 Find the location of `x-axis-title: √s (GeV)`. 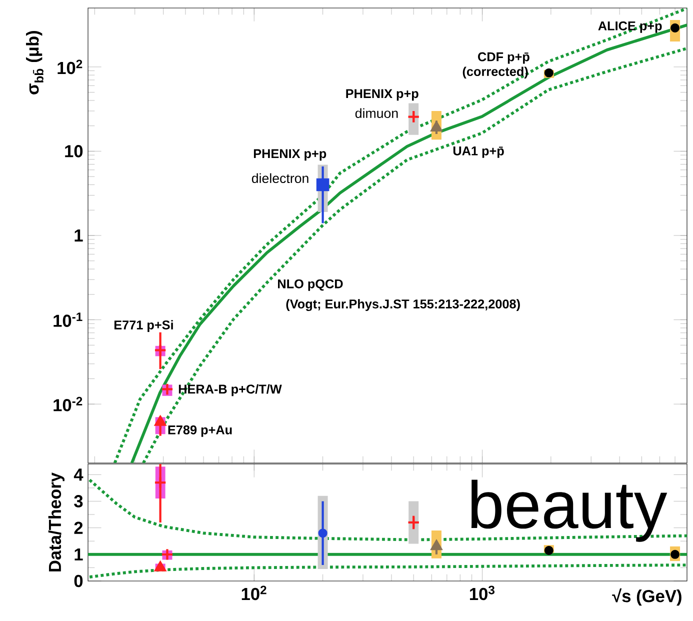

x-axis-title: √s (GeV) is located at coordinates (647, 597).